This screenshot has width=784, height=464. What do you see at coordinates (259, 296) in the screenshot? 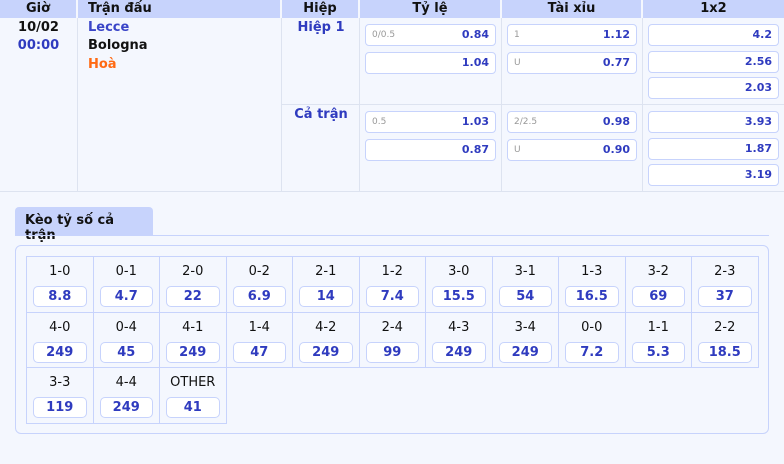
I see `score-odd-button: 6.9` at bounding box center [259, 296].